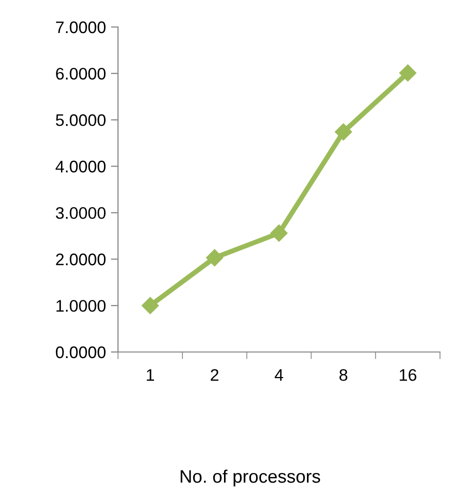 The image size is (468, 495). What do you see at coordinates (214, 375) in the screenshot?
I see `x-tick-label: 2` at bounding box center [214, 375].